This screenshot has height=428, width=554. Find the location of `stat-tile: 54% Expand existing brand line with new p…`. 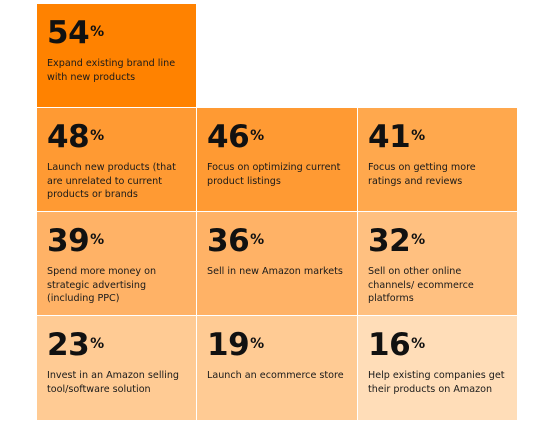

stat-tile: 54% Expand existing brand line with new p… is located at coordinates (116, 55).